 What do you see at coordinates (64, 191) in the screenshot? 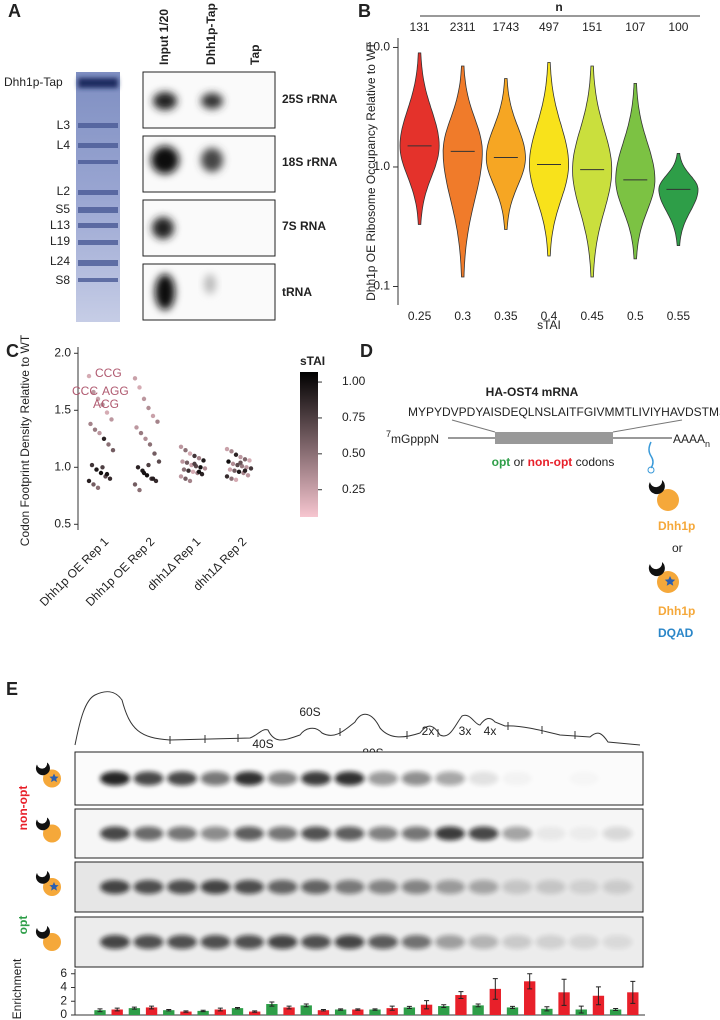
I see `gel-label: L2` at bounding box center [64, 191].